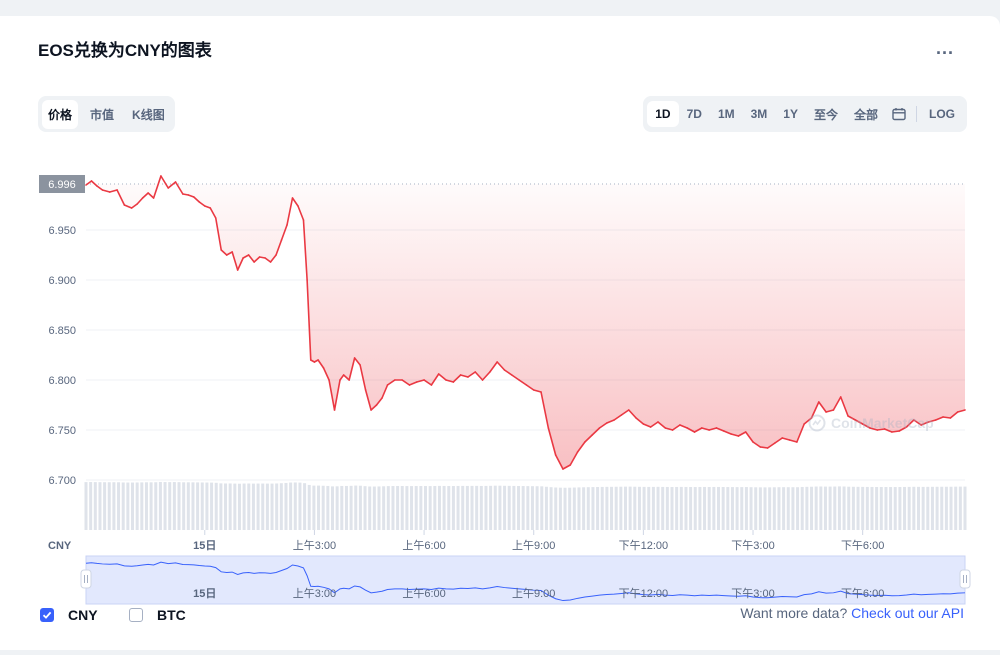  I want to click on tab-price: 价格, so click(60, 114).